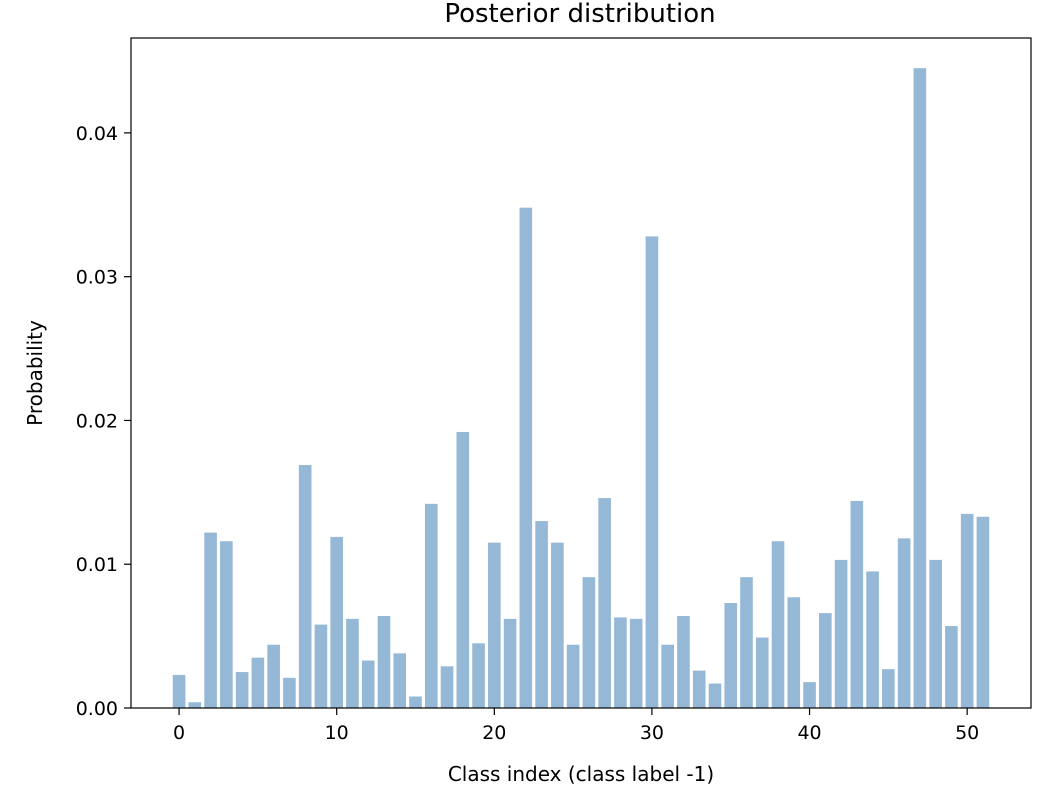  I want to click on x-tick-label: 10, so click(337, 733).